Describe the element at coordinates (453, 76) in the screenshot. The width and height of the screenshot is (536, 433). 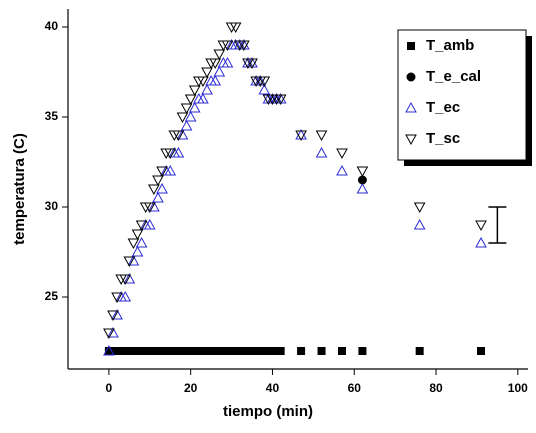
I see `legend-label: T_e_cal` at that location.